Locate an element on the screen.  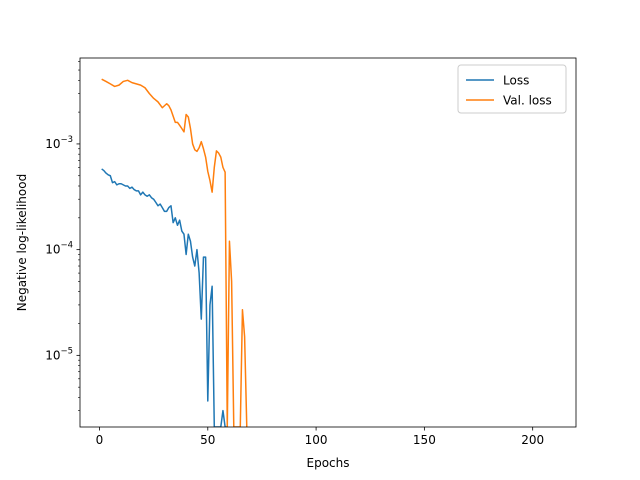
legend-label-loss: Loss is located at coordinates (516, 81).